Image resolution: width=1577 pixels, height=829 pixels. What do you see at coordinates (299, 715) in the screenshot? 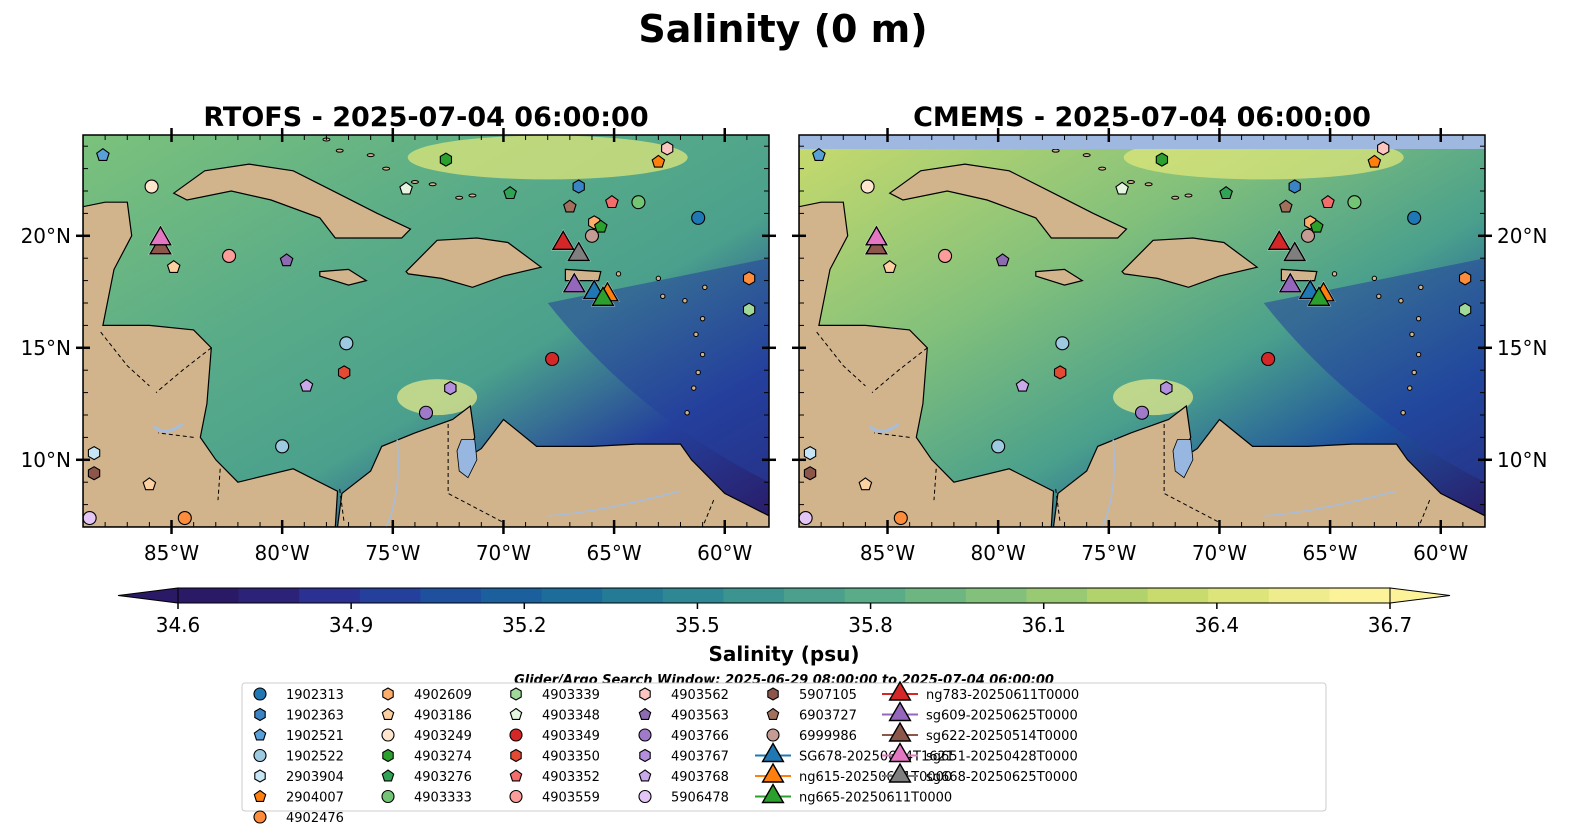
I see `legend-entry: 1902363` at bounding box center [299, 715].